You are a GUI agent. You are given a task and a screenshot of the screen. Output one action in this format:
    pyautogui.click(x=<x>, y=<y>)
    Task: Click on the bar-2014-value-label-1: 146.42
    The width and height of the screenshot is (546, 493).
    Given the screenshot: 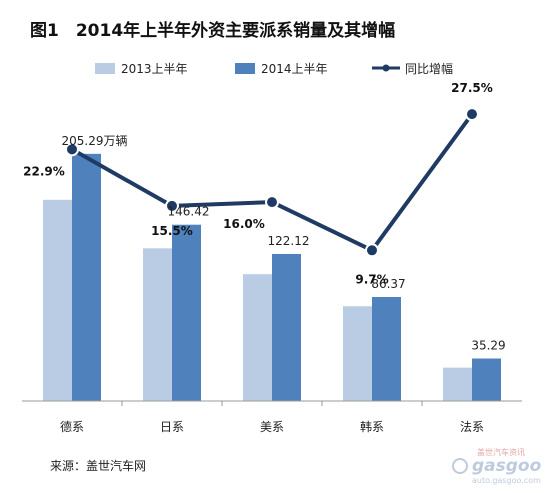 What is the action you would take?
    pyautogui.click(x=189, y=212)
    